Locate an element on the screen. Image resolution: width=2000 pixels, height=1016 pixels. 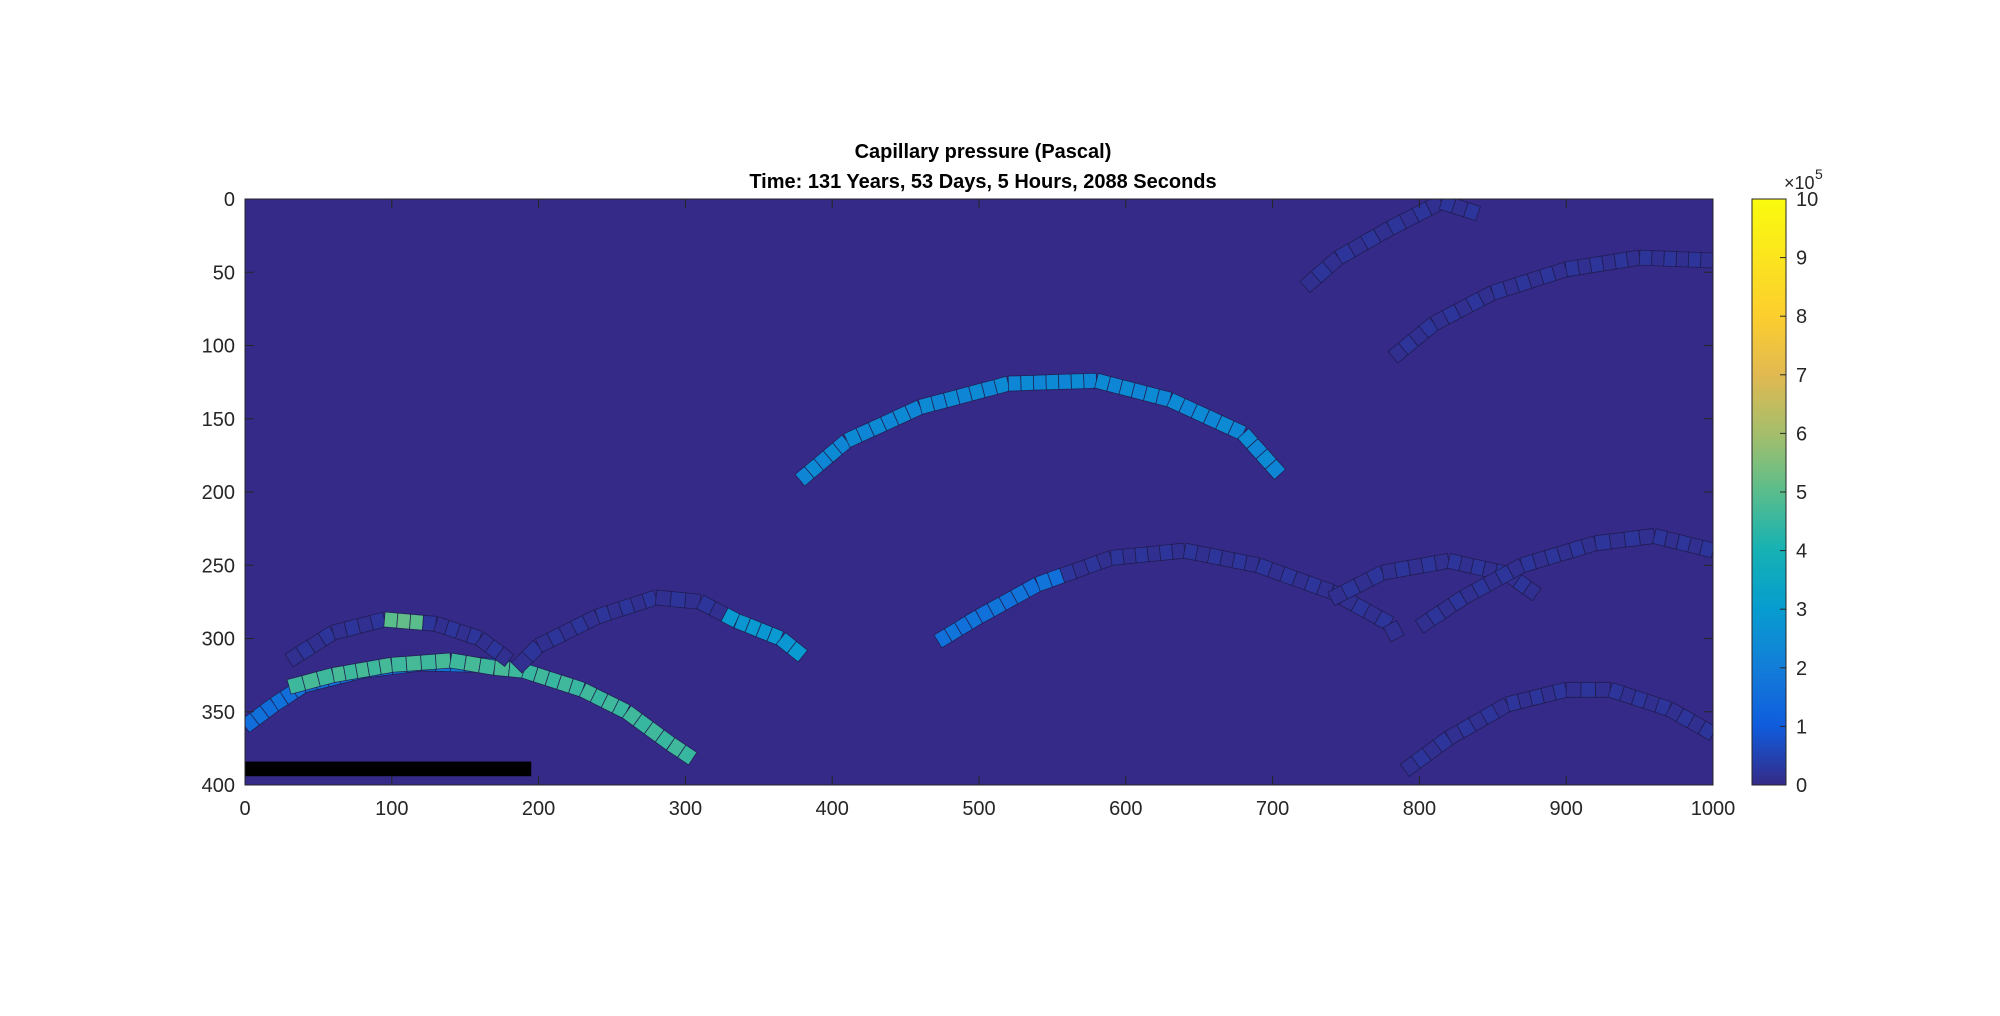
y-tick-label: 400 is located at coordinates (218, 786).